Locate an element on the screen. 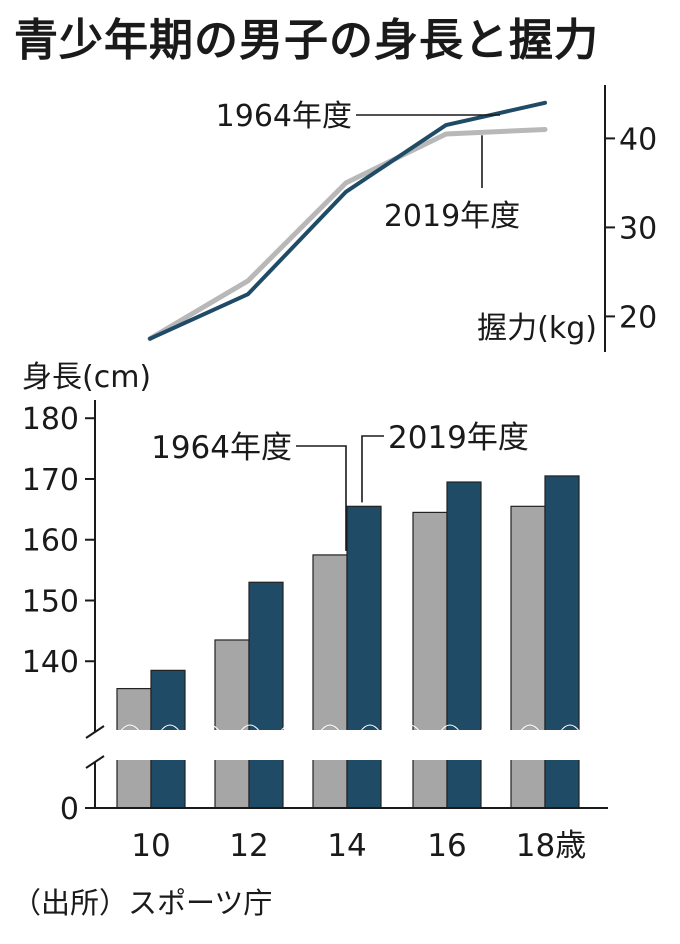 This screenshot has width=680, height=944. height-leader-1964 is located at coordinates (321, 498).